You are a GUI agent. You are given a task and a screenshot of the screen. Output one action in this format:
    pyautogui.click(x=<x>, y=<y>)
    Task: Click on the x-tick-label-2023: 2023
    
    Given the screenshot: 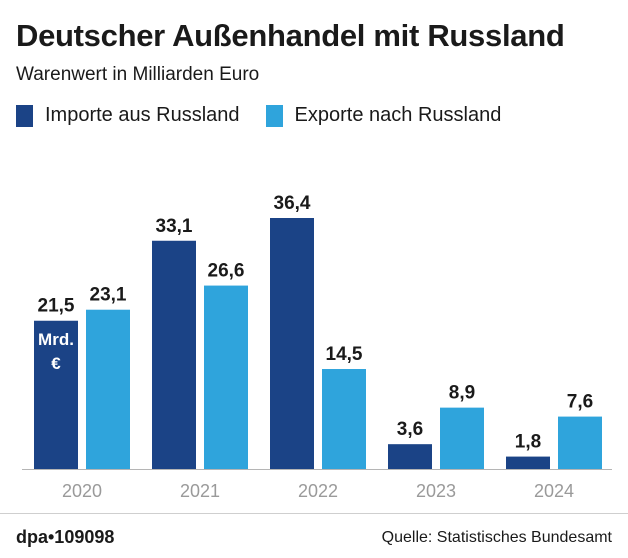 What is the action you would take?
    pyautogui.click(x=436, y=491)
    